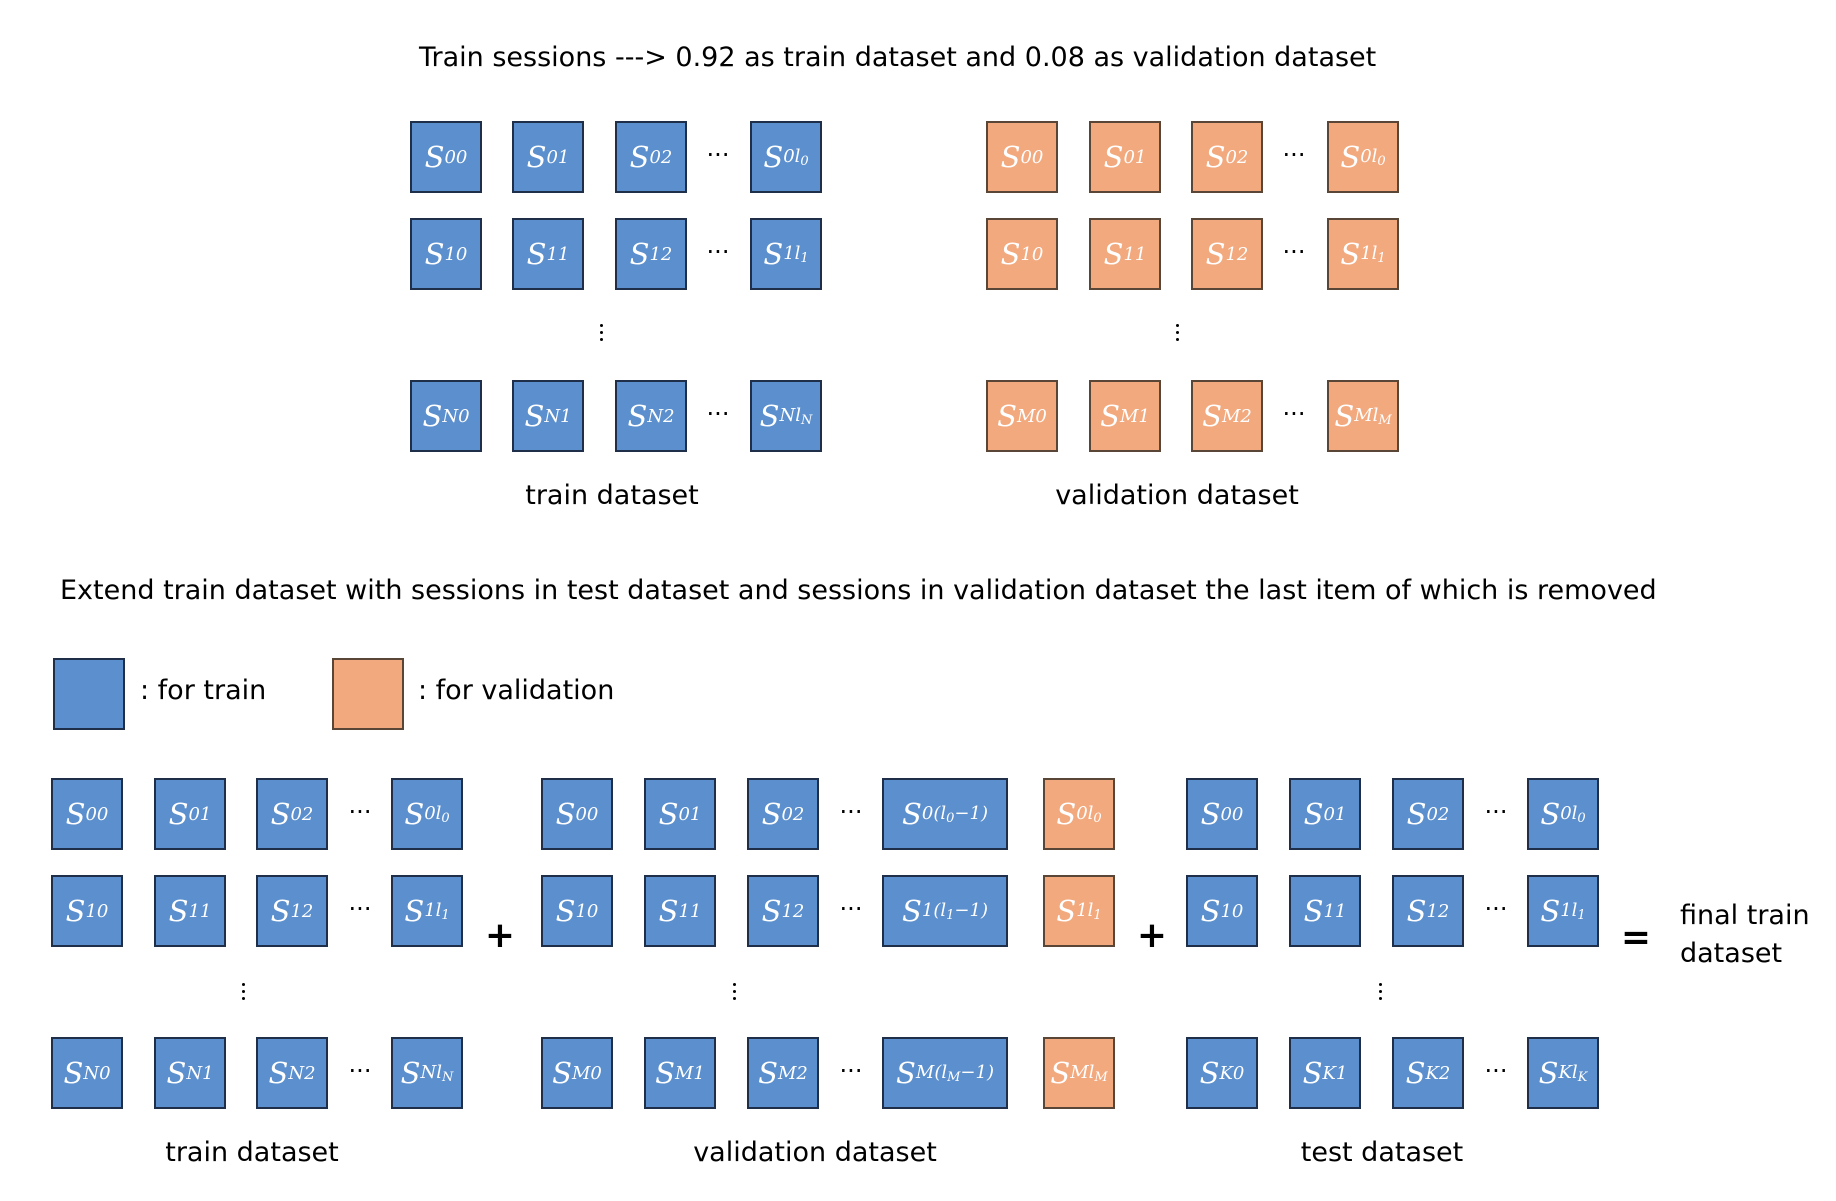  What do you see at coordinates (500, 935) in the screenshot?
I see `plus-operator-1: +` at bounding box center [500, 935].